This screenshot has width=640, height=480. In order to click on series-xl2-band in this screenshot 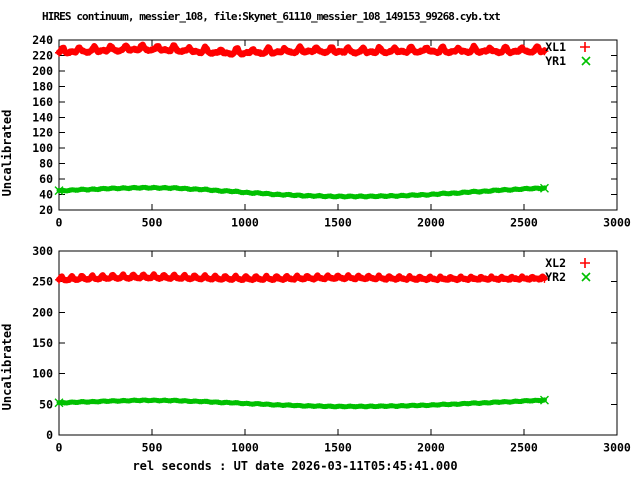, I will do `click(301, 277)`.